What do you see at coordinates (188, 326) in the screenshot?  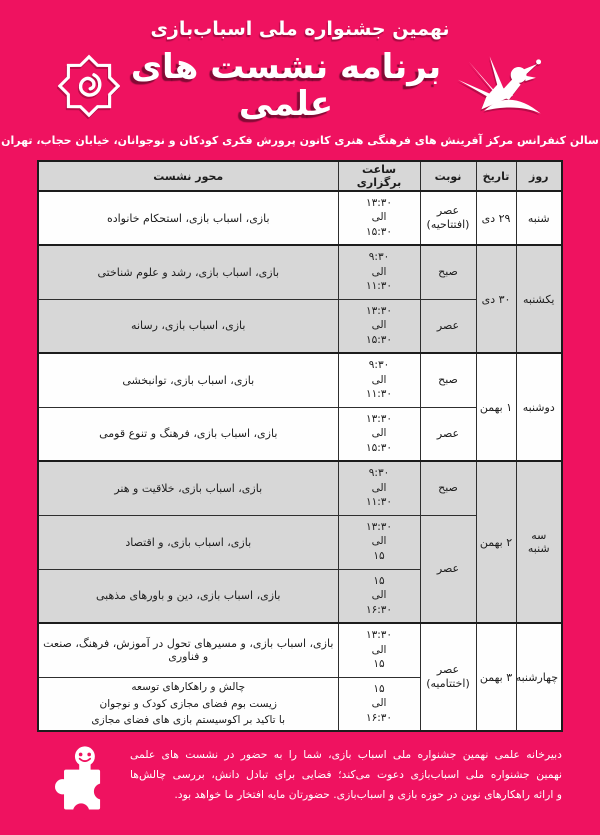 I see `topic-cell: بازی، اسباب بازی، رسانه` at bounding box center [188, 326].